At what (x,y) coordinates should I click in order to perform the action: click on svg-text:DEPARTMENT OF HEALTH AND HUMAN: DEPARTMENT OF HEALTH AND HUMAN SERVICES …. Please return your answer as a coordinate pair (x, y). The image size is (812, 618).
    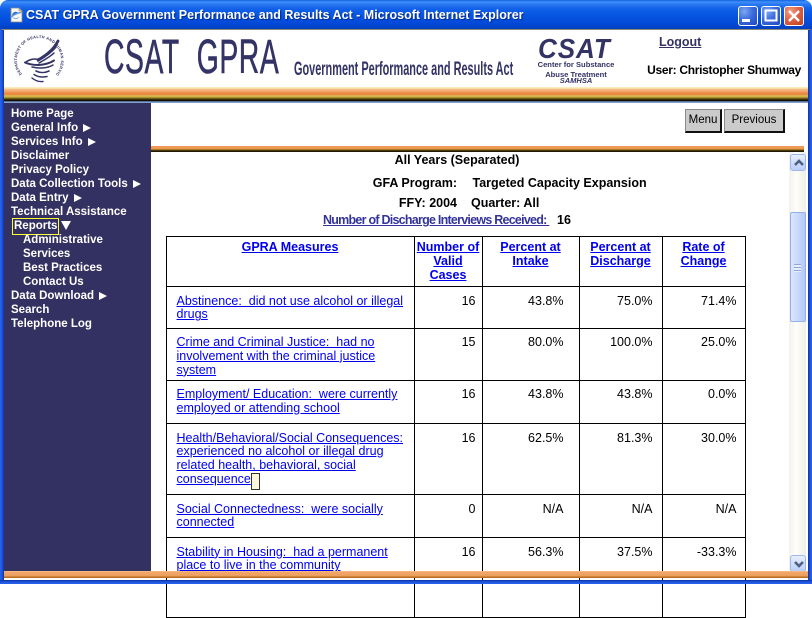
    Looking at the image, I should click on (39, 54).